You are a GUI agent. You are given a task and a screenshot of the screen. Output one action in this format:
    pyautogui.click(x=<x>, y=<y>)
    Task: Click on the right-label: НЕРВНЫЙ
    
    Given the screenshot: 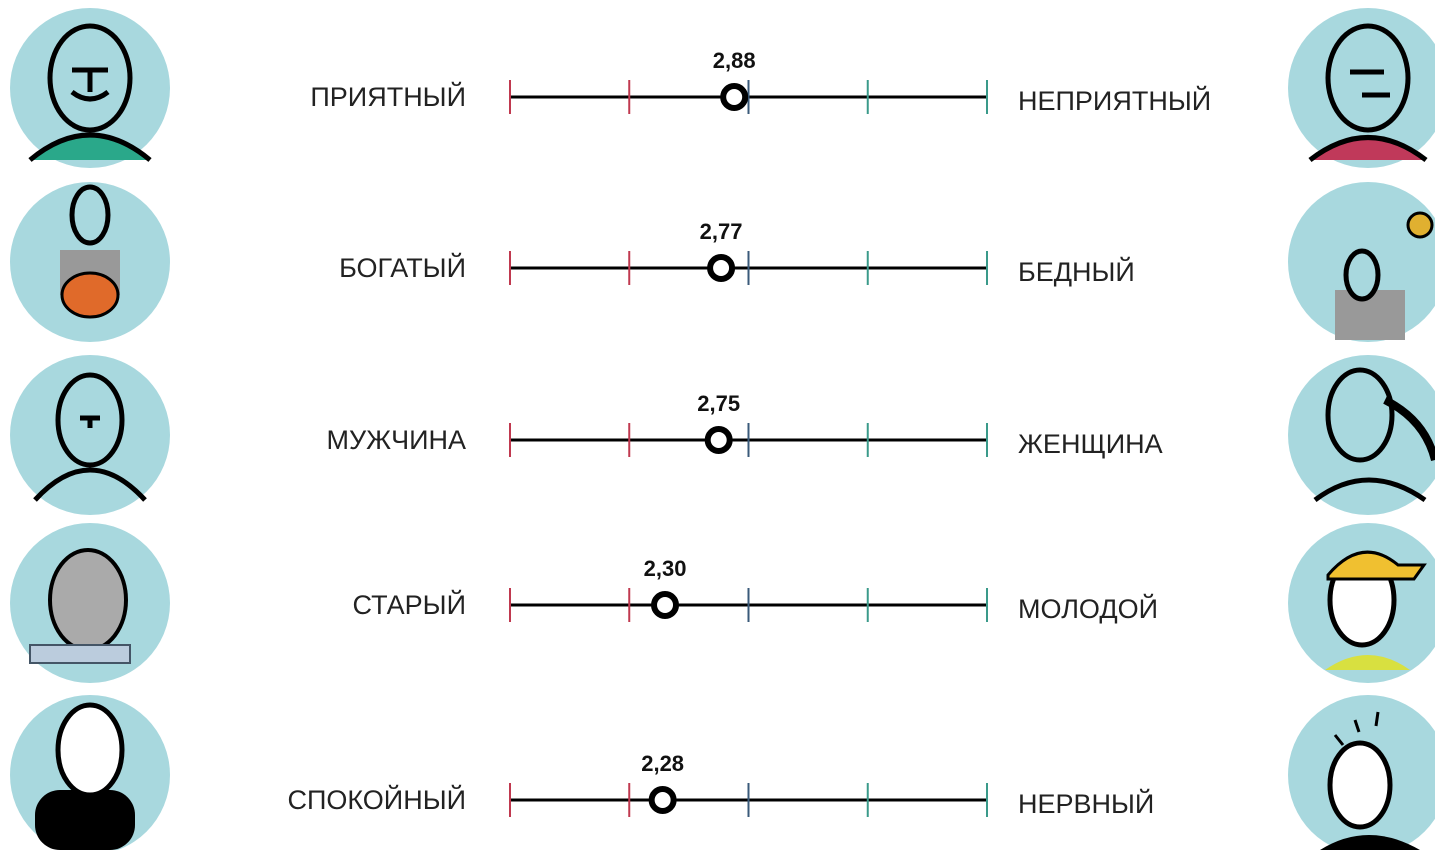 What is the action you would take?
    pyautogui.click(x=1086, y=803)
    